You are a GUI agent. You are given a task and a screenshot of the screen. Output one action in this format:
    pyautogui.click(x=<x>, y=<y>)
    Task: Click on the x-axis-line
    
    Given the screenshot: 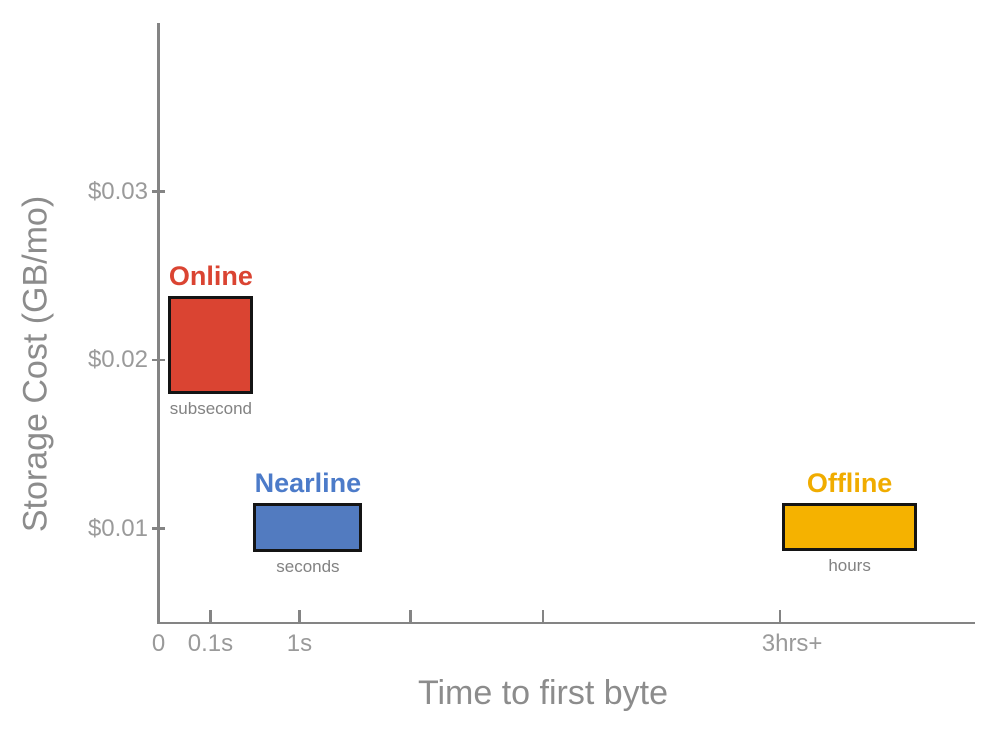 What is the action you would take?
    pyautogui.click(x=566, y=622)
    